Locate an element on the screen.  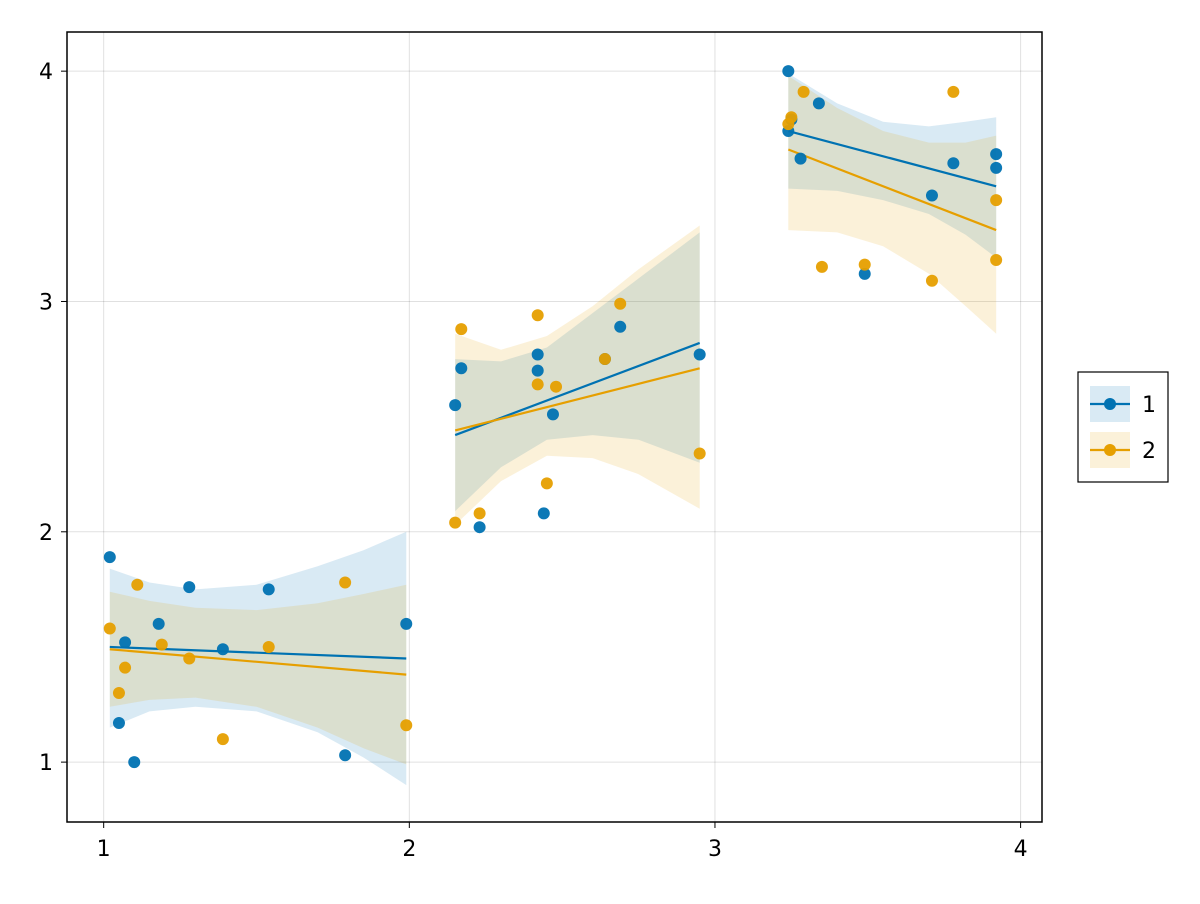
y-tick-label-2: 3 is located at coordinates (46, 302).